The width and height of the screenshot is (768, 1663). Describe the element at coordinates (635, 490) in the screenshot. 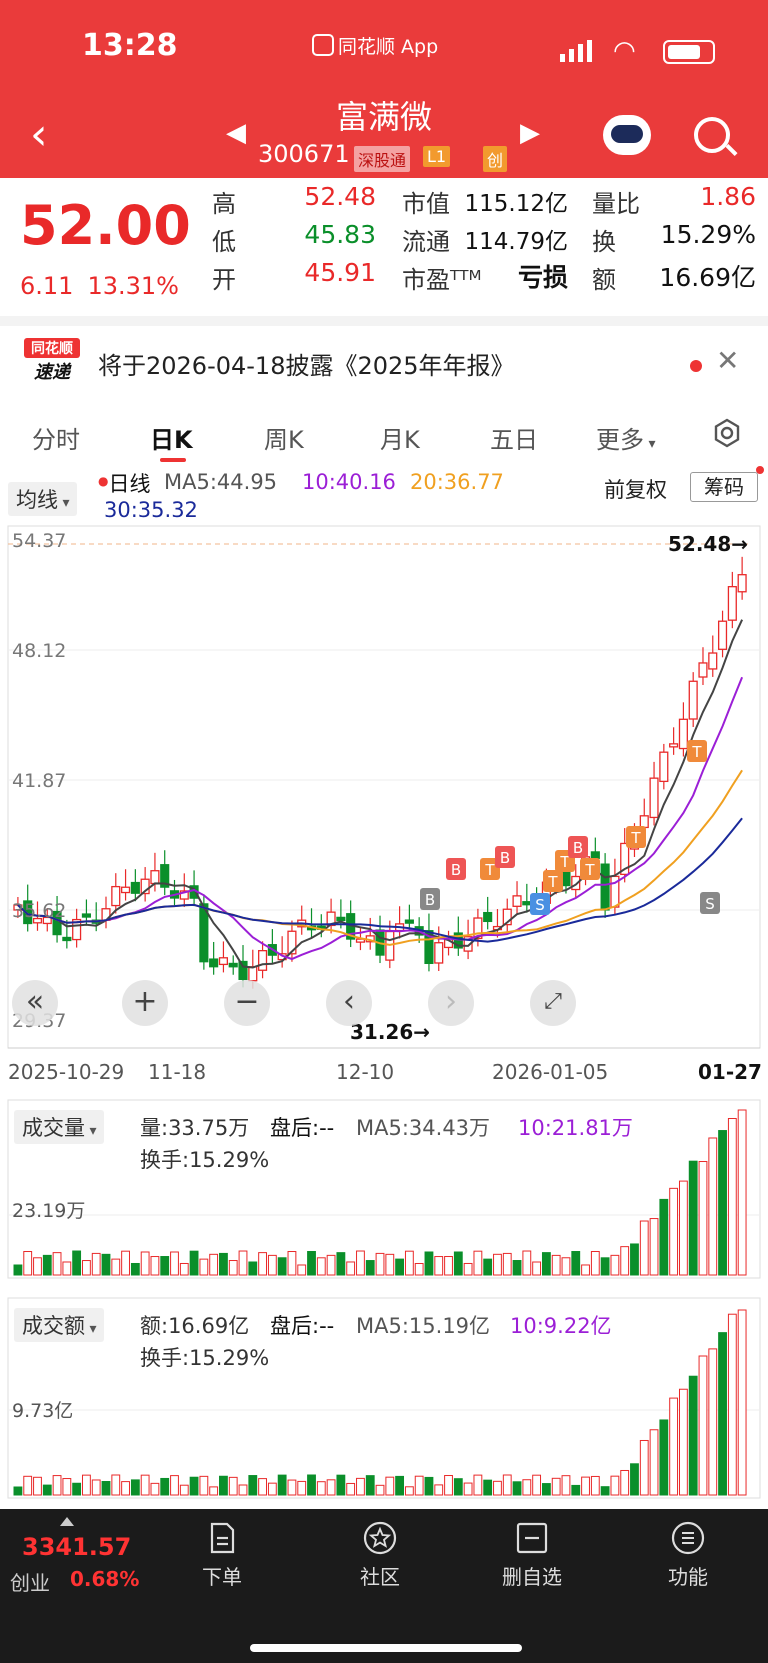

I see `adjust-mode: 前复权` at that location.